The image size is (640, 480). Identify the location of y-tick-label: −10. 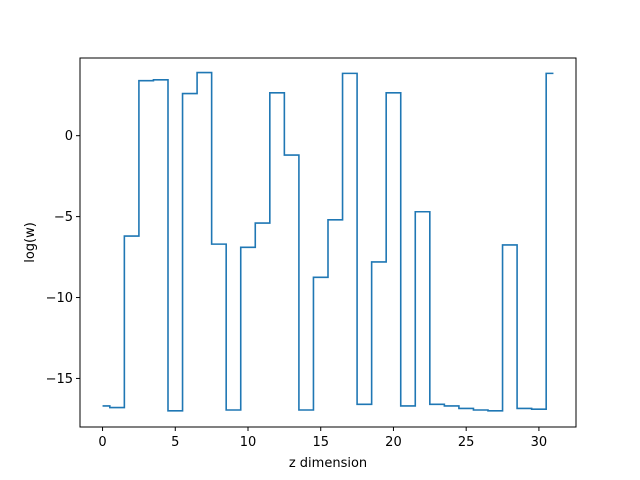
(59, 298).